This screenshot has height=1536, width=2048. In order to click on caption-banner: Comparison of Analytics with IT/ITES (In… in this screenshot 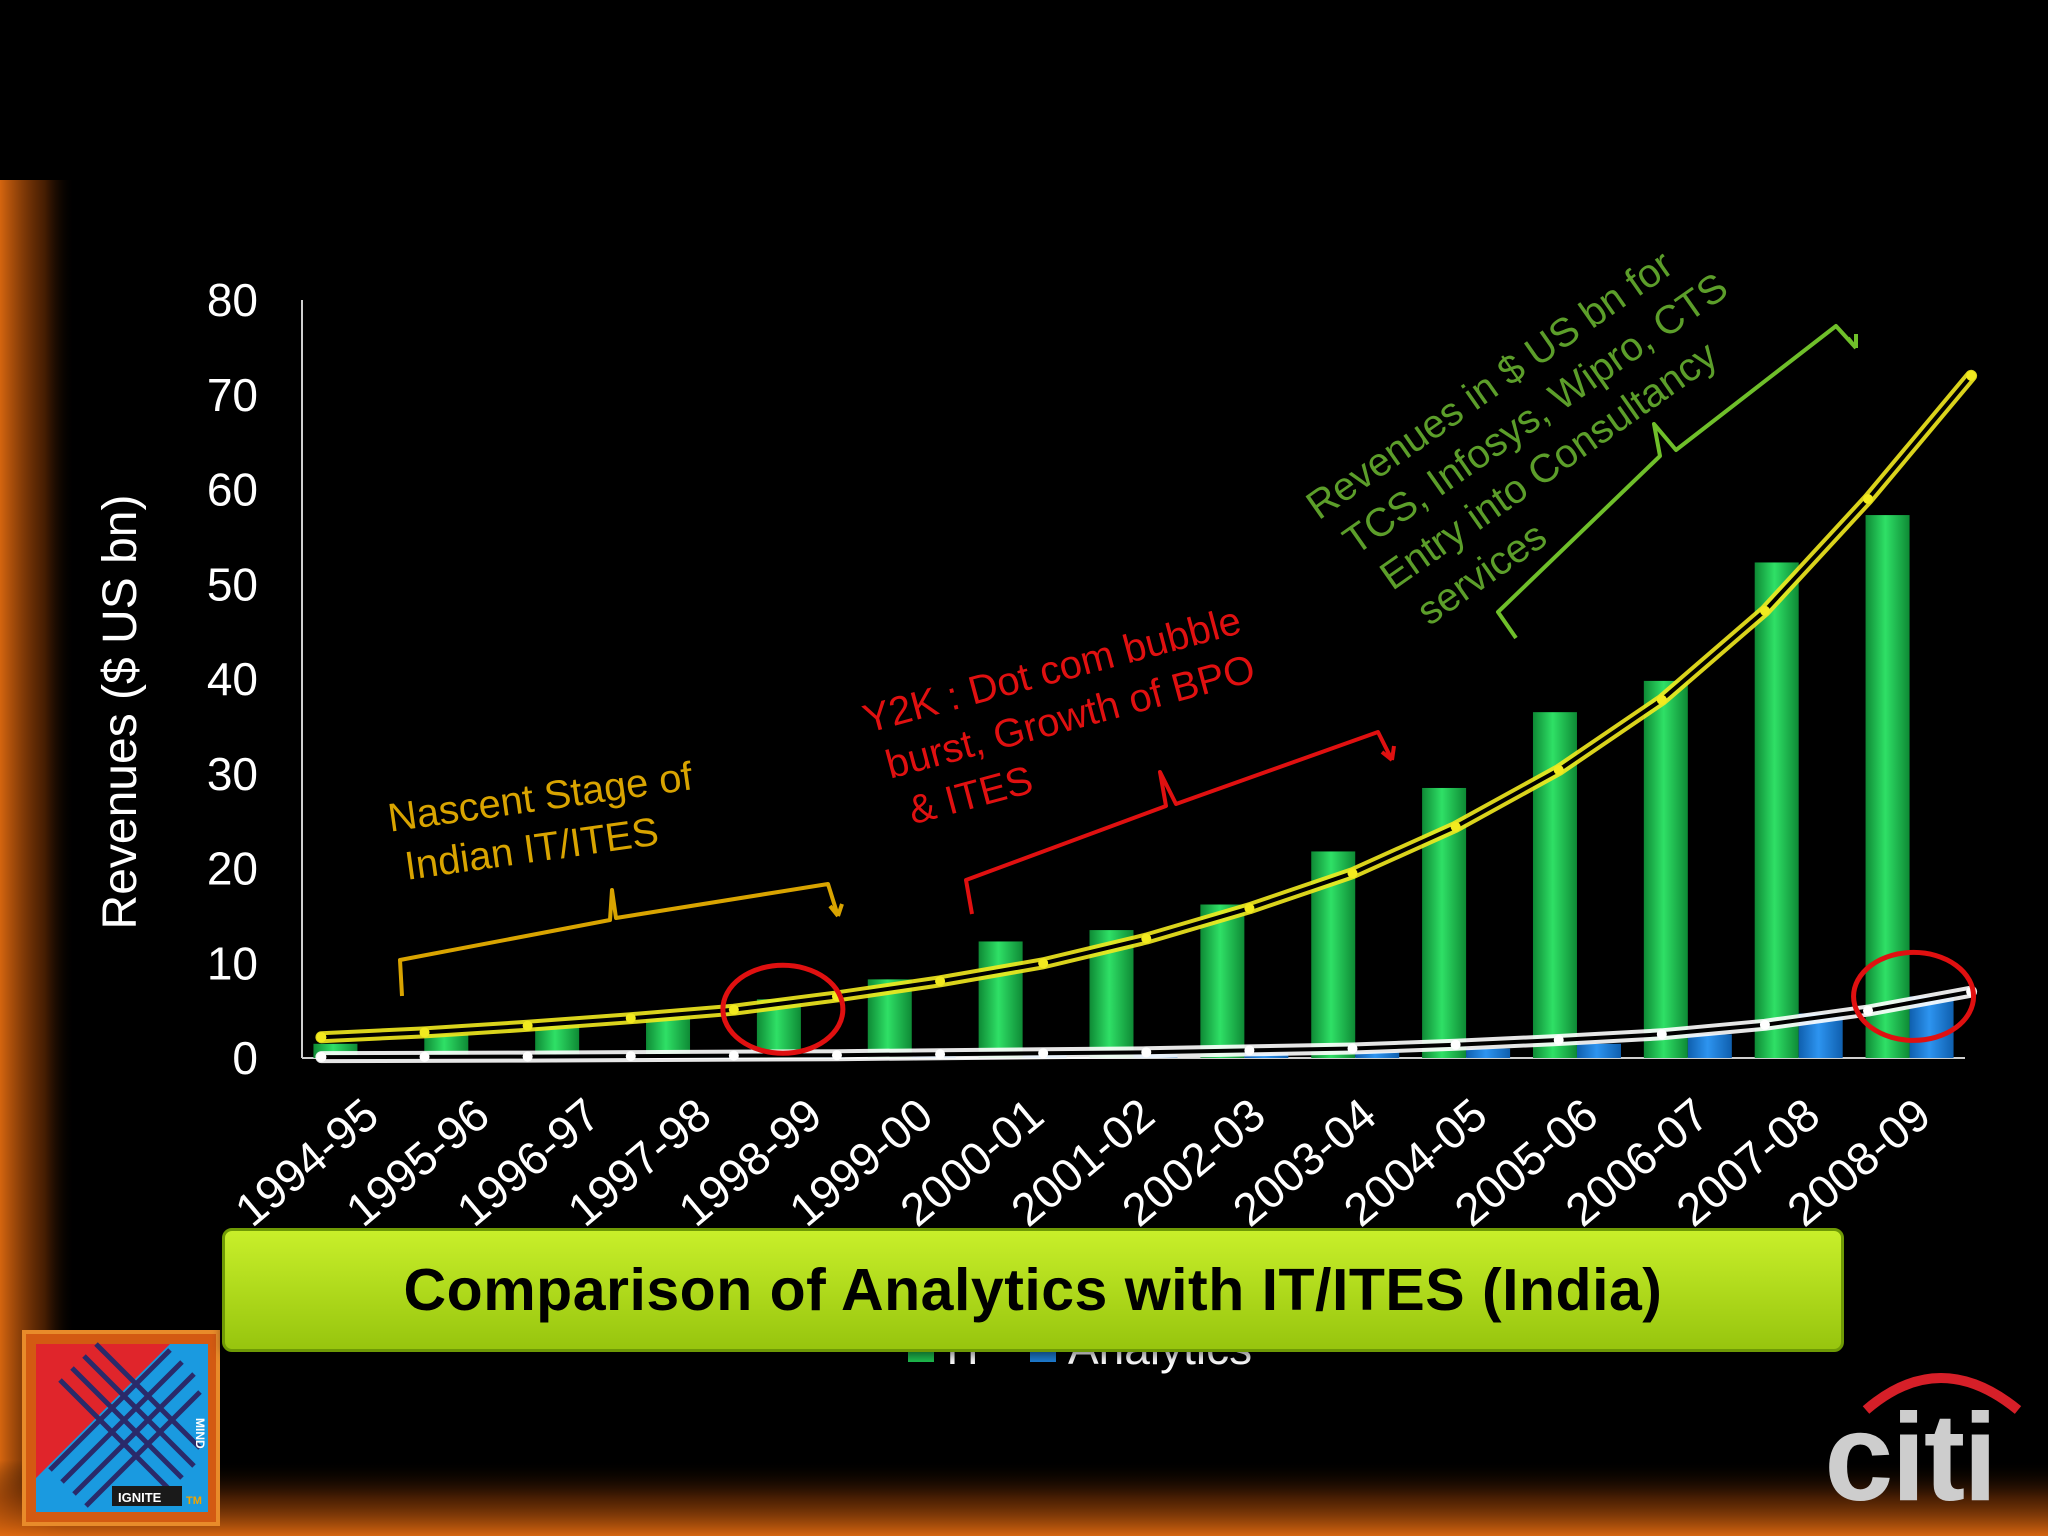, I will do `click(1033, 1290)`.